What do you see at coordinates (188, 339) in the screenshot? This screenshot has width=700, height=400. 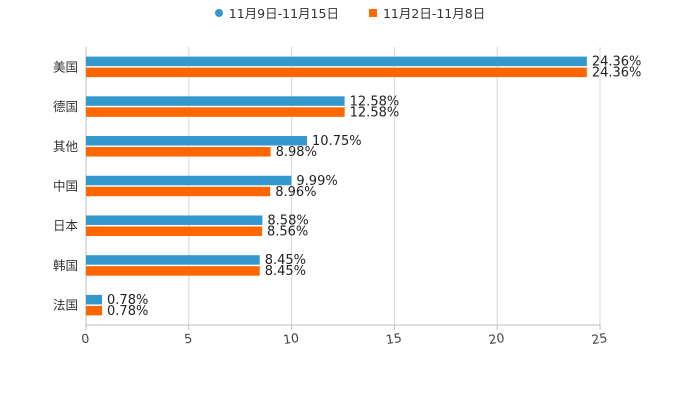 I see `x-tick-label-5: 5` at bounding box center [188, 339].